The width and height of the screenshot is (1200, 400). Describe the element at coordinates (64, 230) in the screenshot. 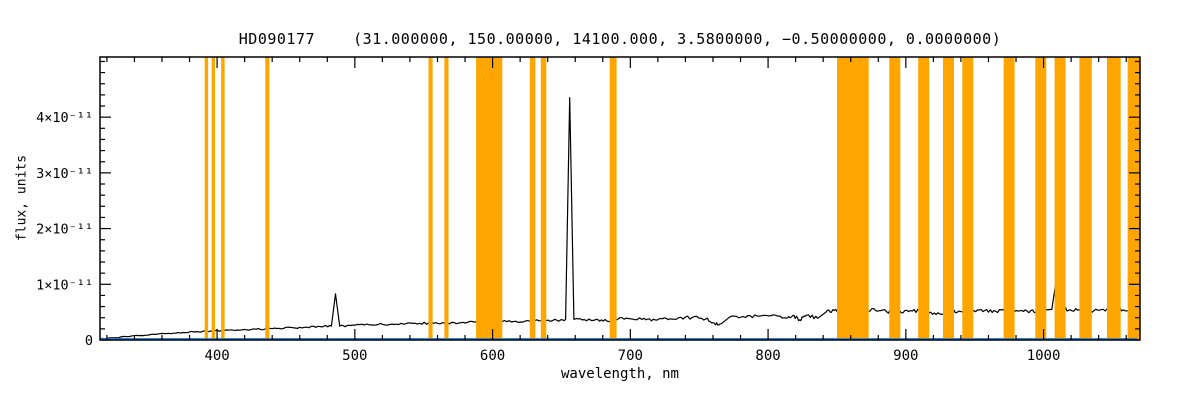

I see `y-tick-label: 2×10⁻¹¹` at that location.